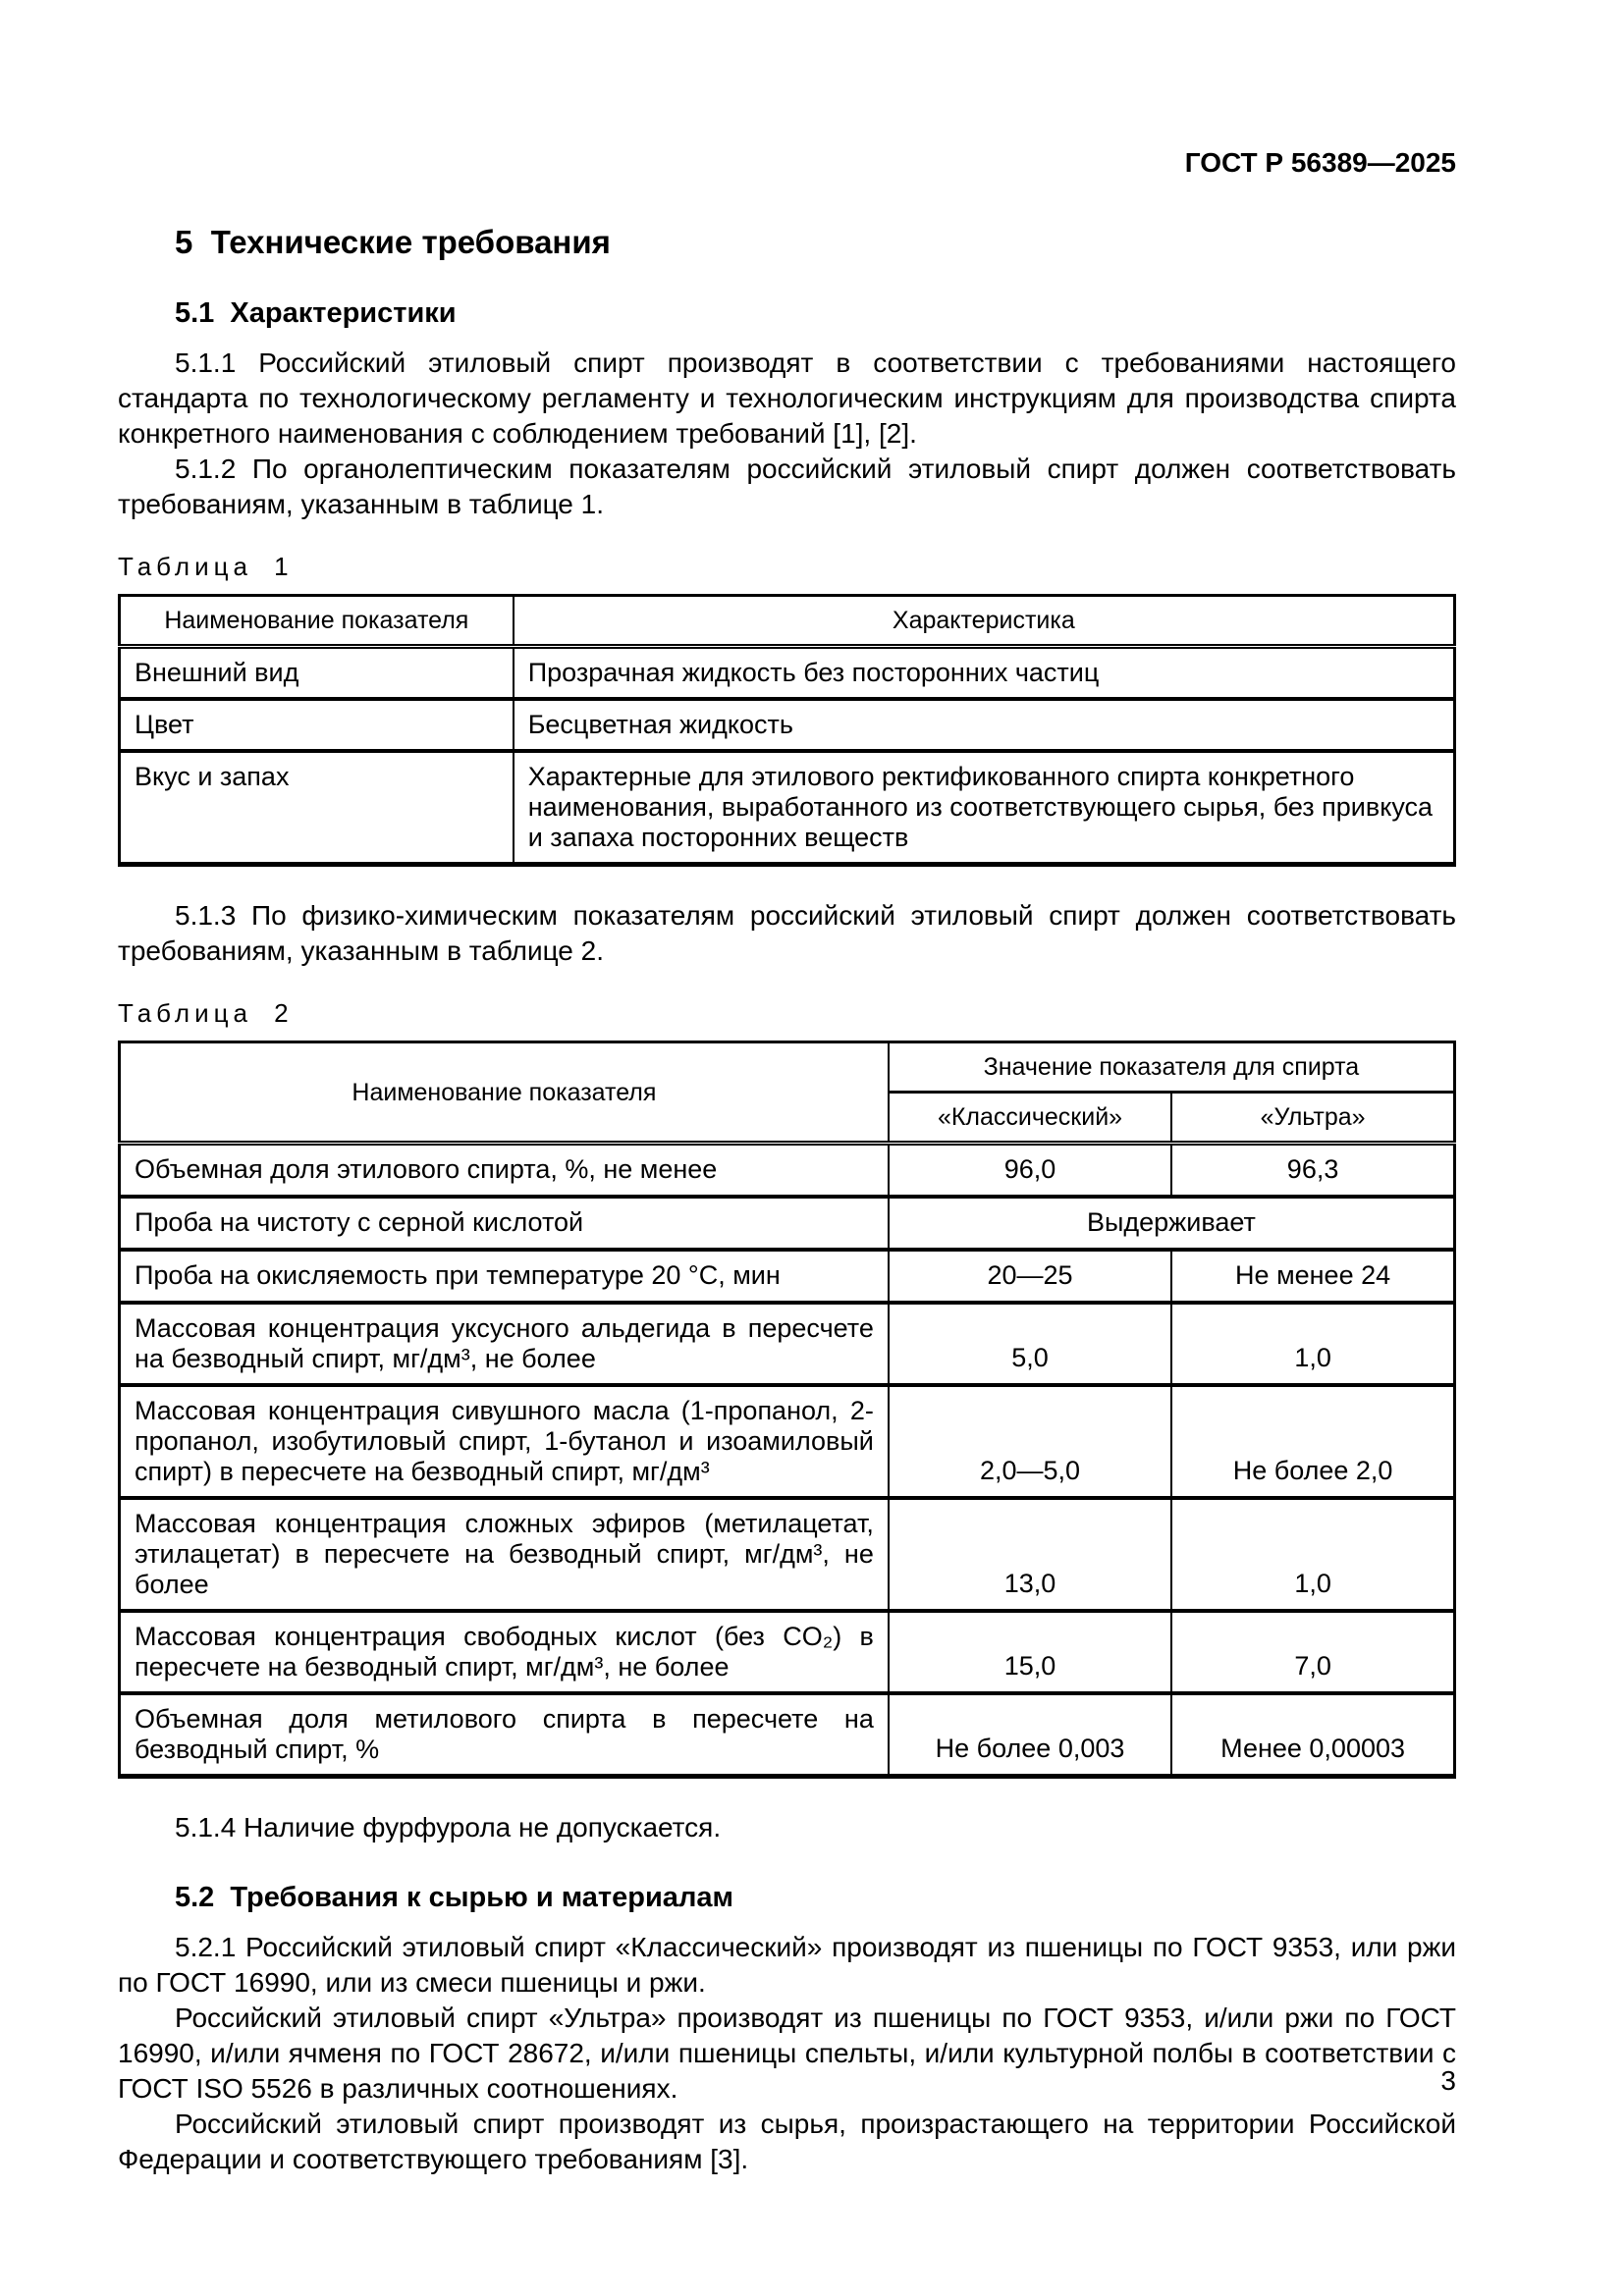 This screenshot has height=2296, width=1624. What do you see at coordinates (1313, 1169) in the screenshot?
I see `ultra-value-cell: 96,3` at bounding box center [1313, 1169].